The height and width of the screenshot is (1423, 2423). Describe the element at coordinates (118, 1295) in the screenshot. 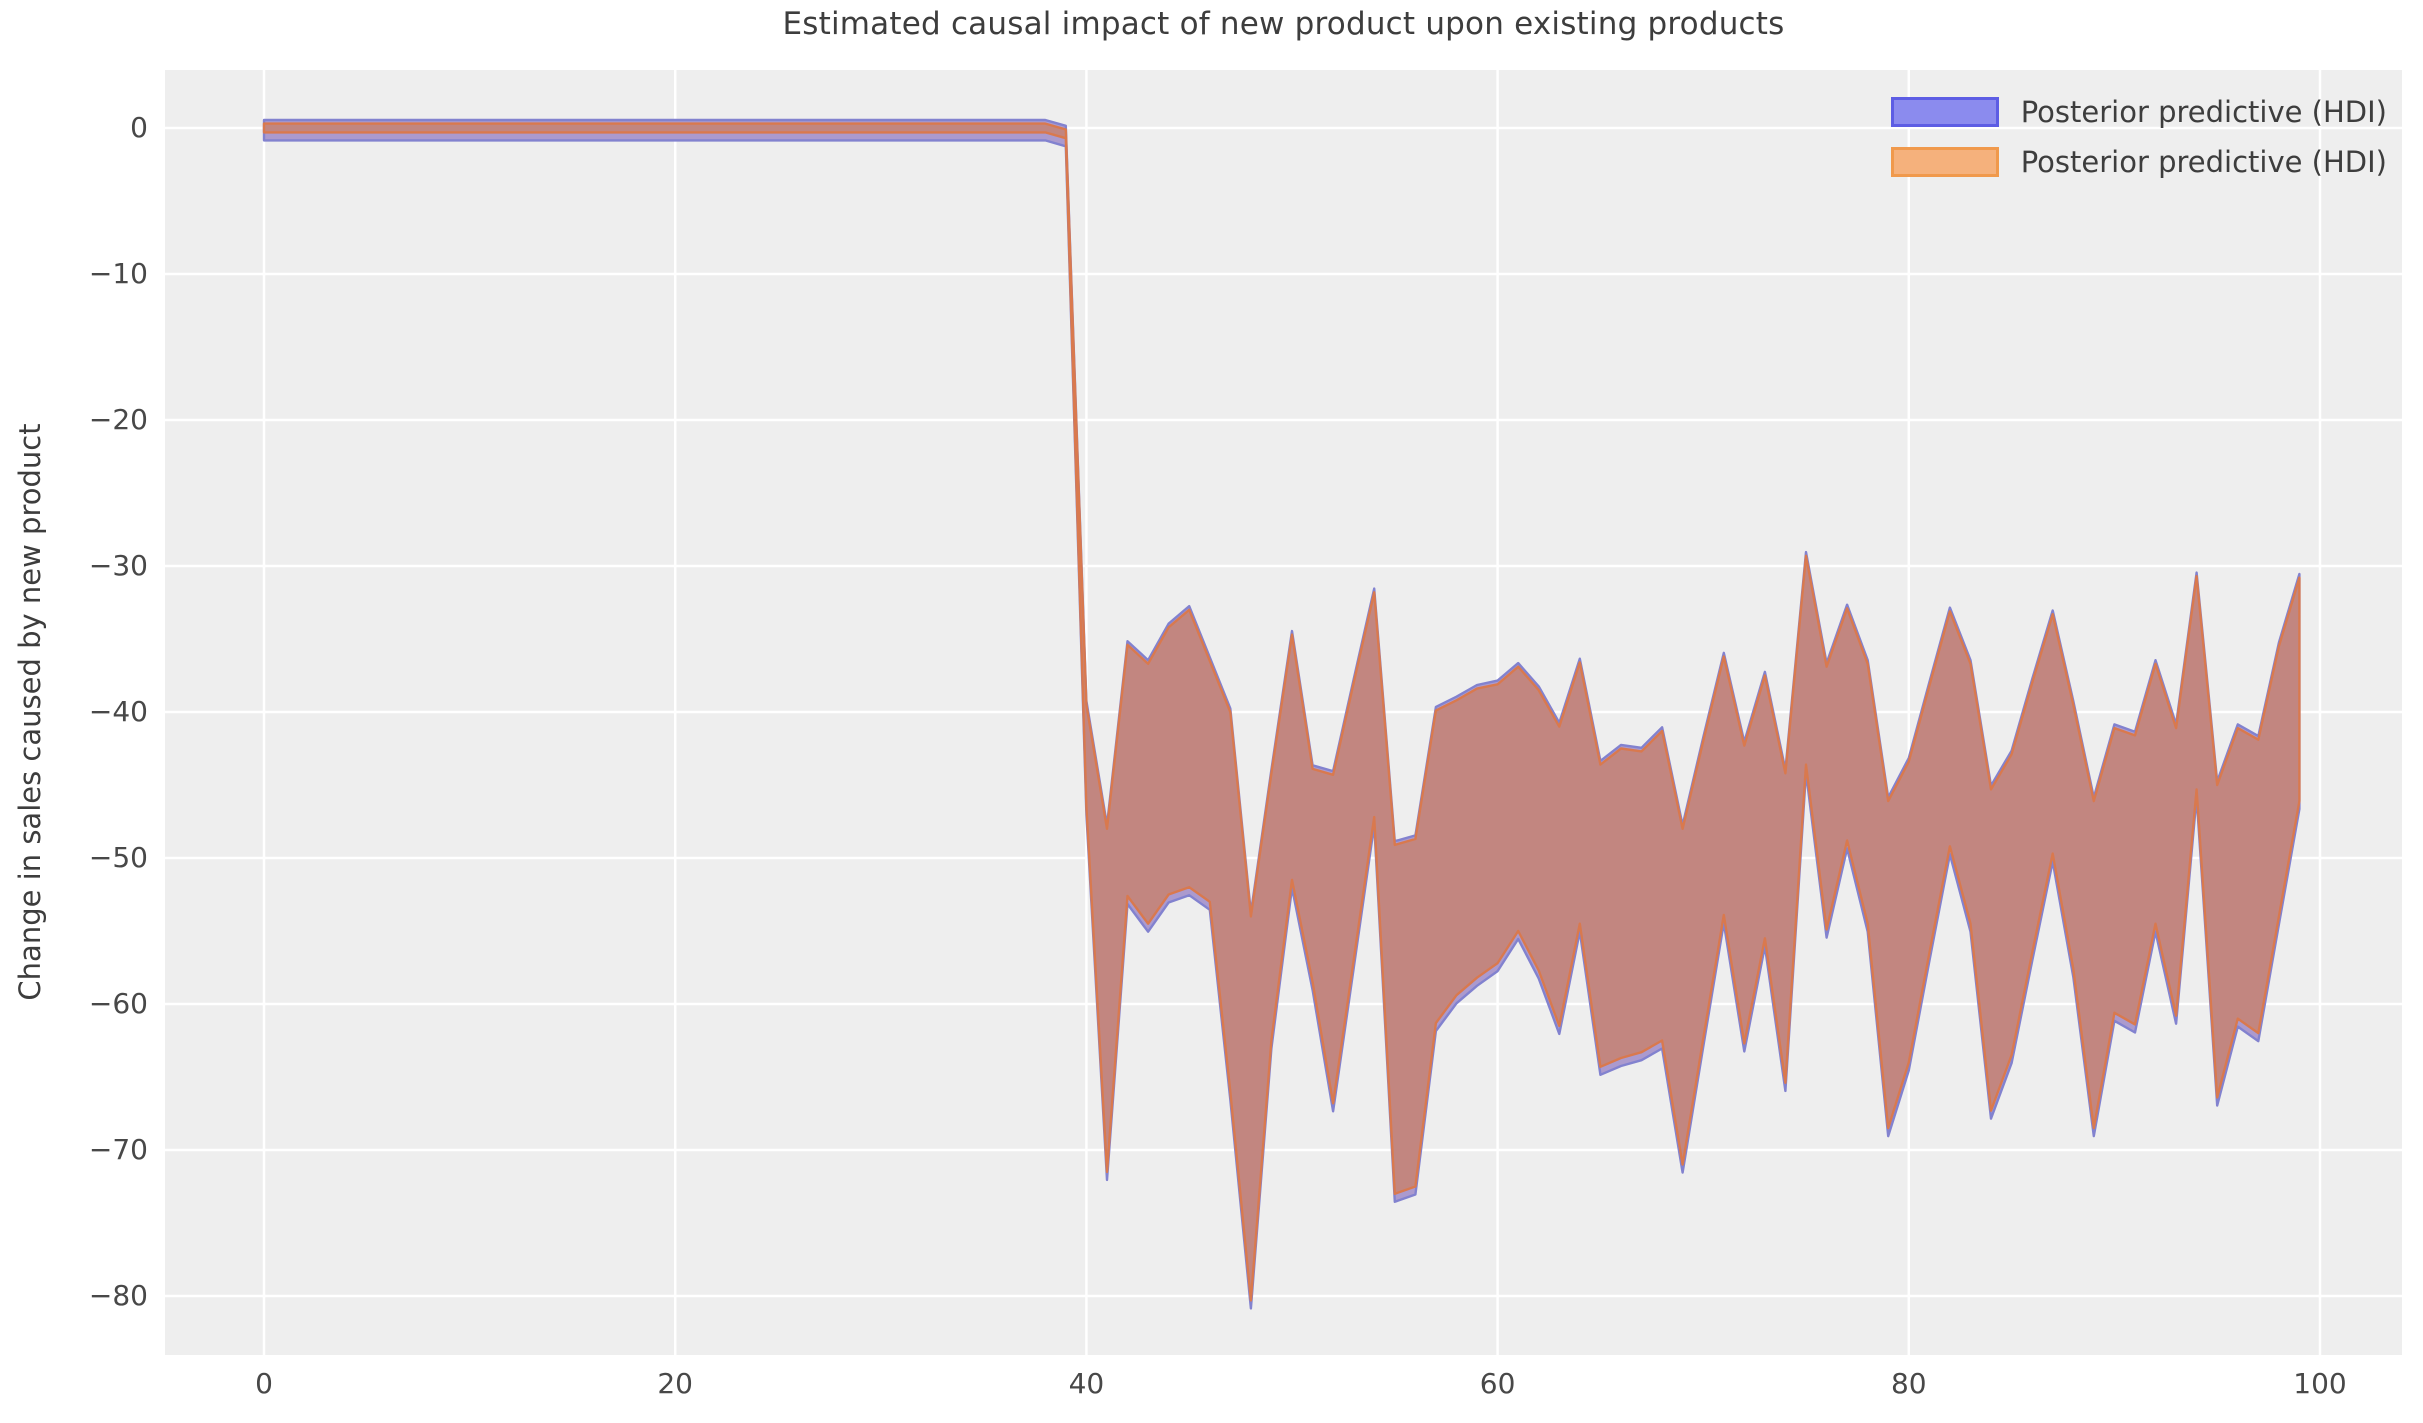

I see `y-tick-label: −80` at that location.